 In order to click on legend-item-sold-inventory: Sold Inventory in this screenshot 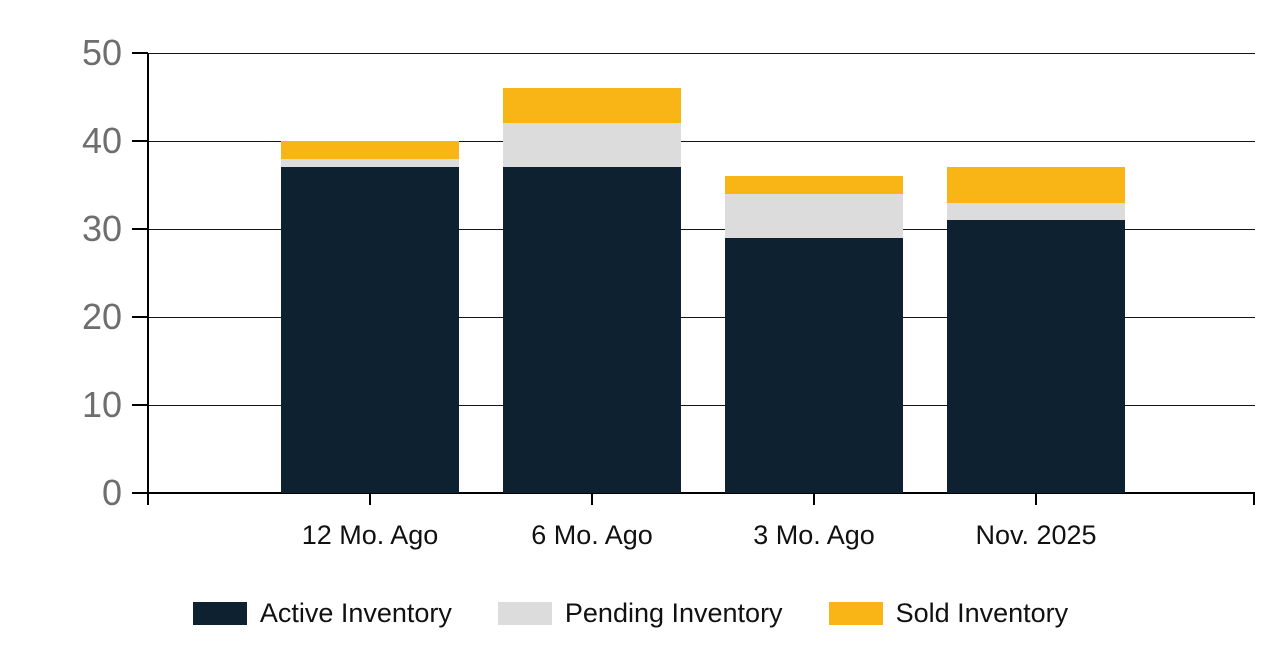, I will do `click(948, 613)`.